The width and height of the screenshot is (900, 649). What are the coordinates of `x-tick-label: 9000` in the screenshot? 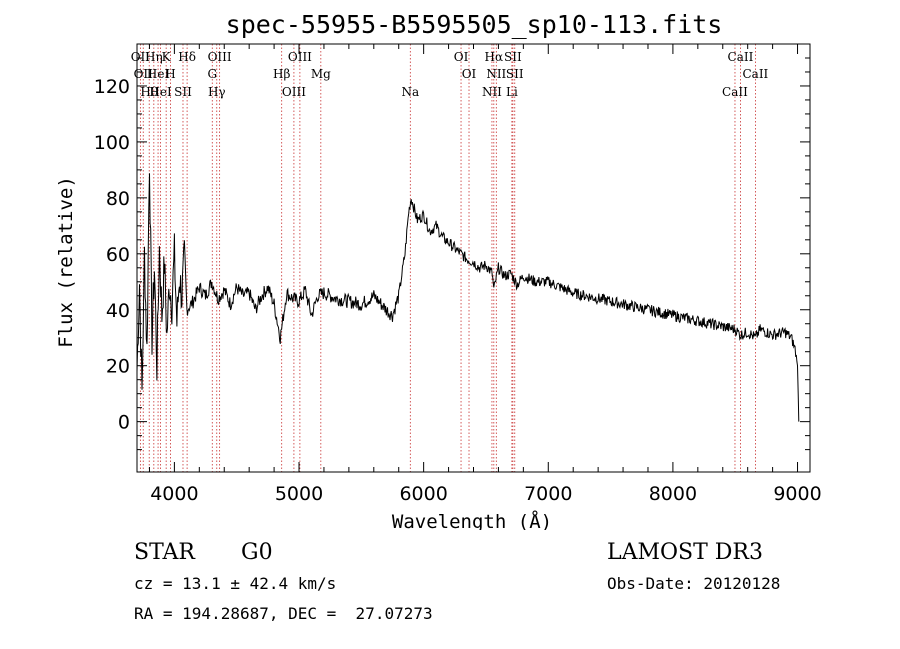 It's located at (797, 494).